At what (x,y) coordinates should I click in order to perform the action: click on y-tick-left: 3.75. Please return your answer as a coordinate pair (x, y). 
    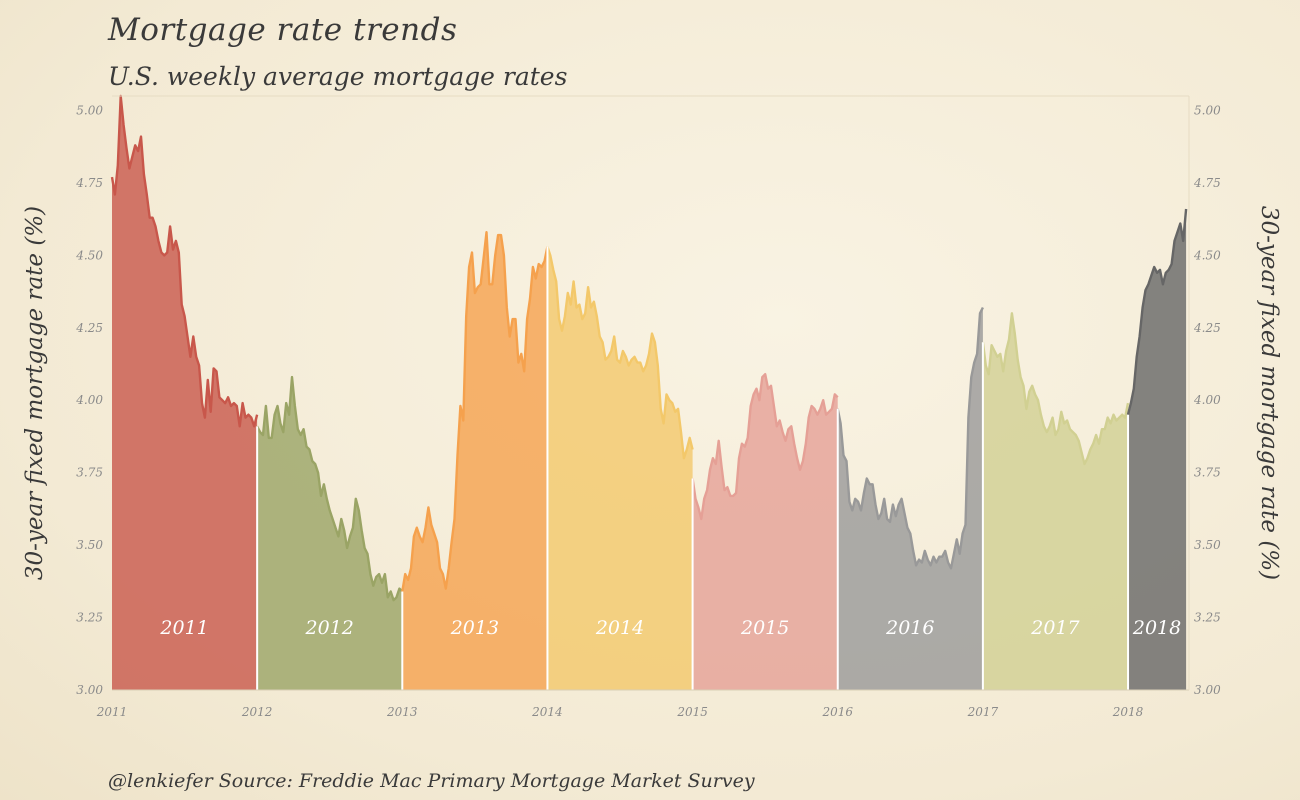
    Looking at the image, I should click on (89, 473).